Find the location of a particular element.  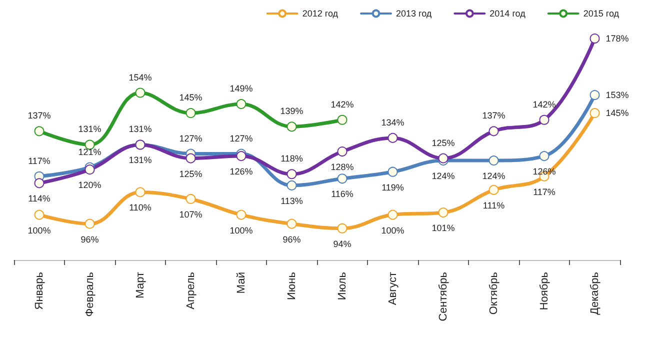

legend-label: 2012 год is located at coordinates (320, 13).